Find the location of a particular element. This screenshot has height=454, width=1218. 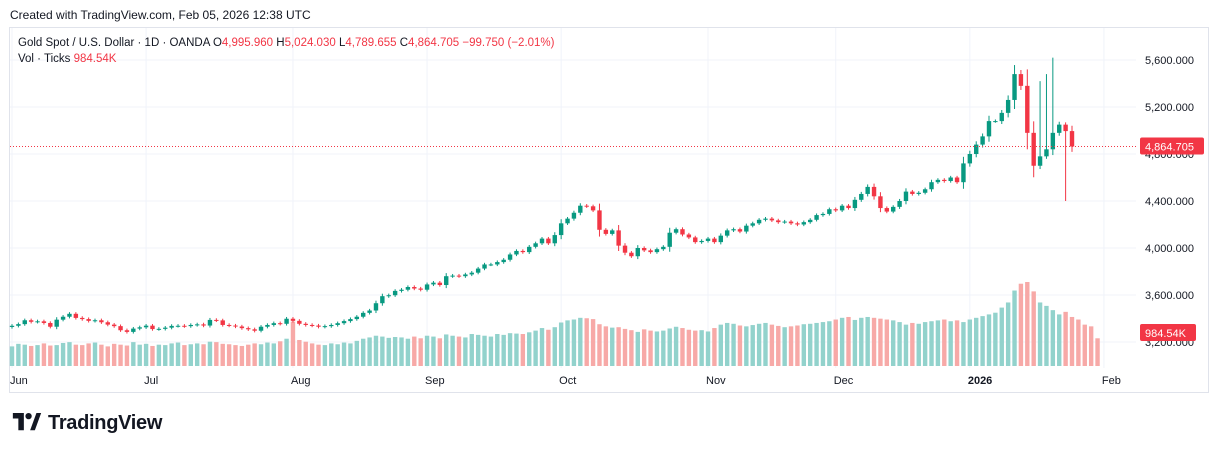

x-tick-label: Jul is located at coordinates (151, 381).